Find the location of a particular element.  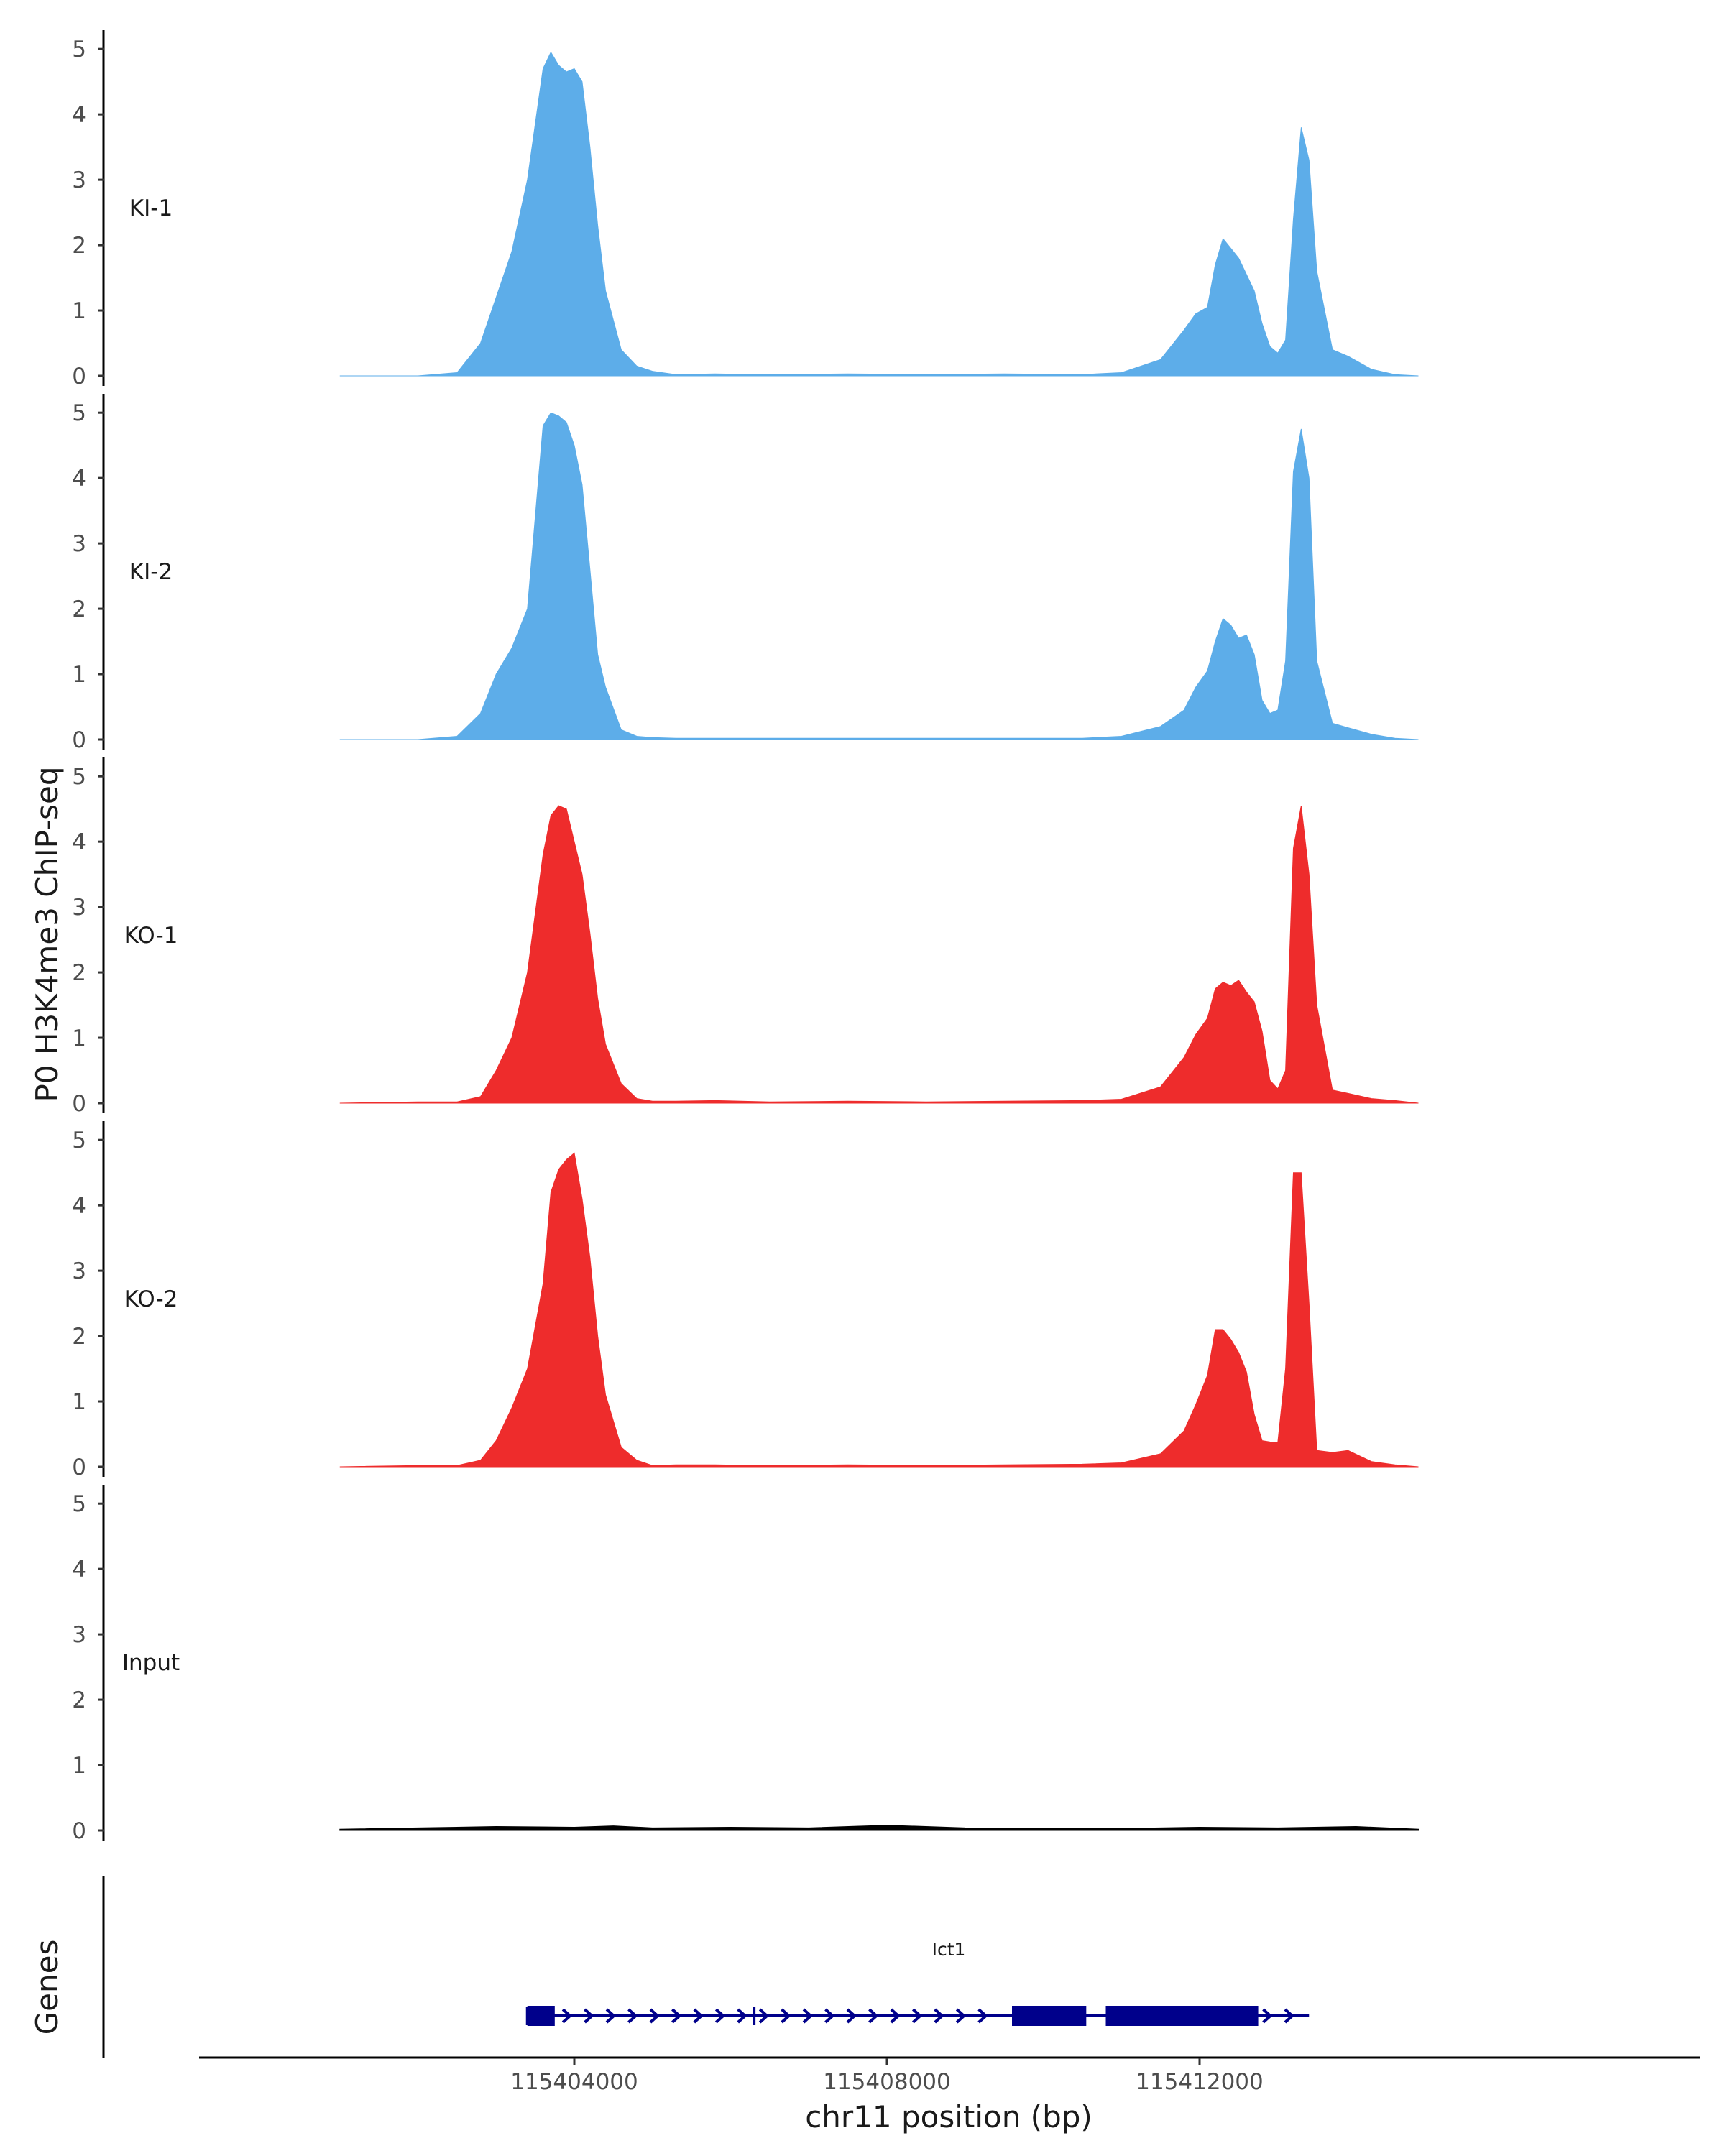

gene-model is located at coordinates (917, 2016).